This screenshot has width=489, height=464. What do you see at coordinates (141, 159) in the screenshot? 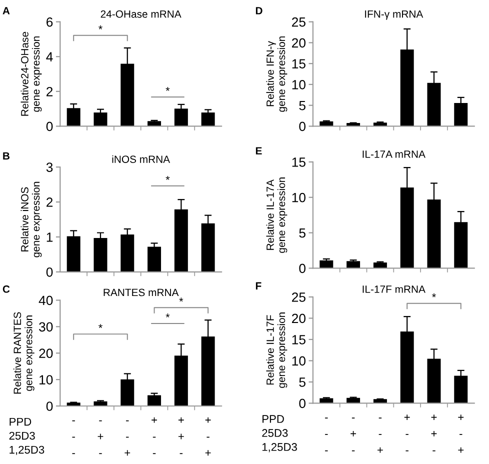
I see `chart-title: iNOS mRNA` at bounding box center [141, 159].